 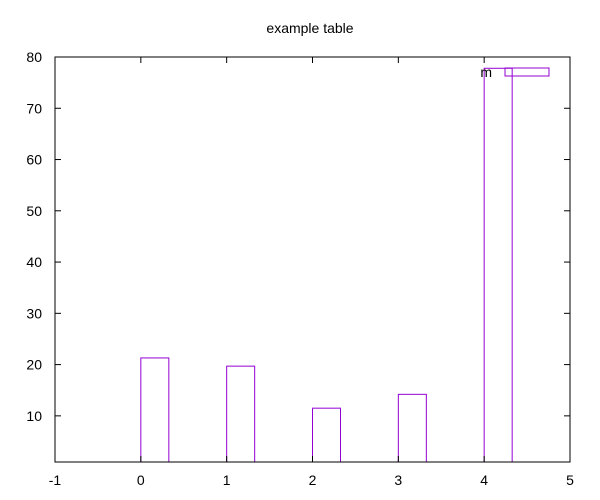 I want to click on legend: m, so click(x=515, y=72).